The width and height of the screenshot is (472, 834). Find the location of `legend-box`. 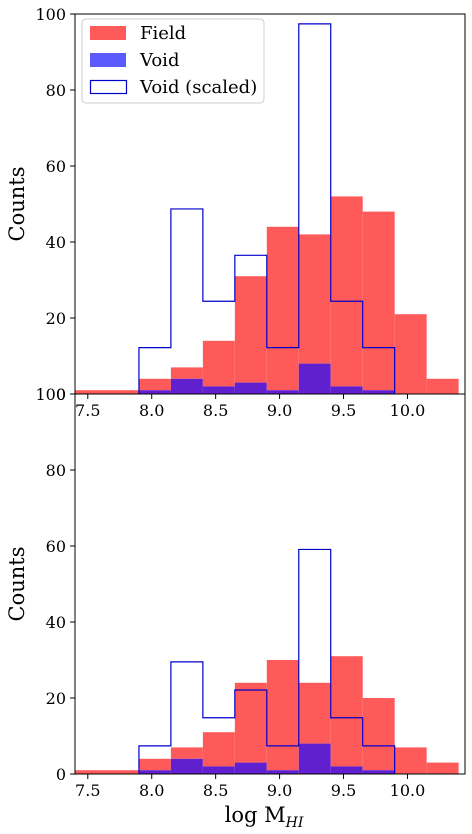

legend-box is located at coordinates (173, 61).